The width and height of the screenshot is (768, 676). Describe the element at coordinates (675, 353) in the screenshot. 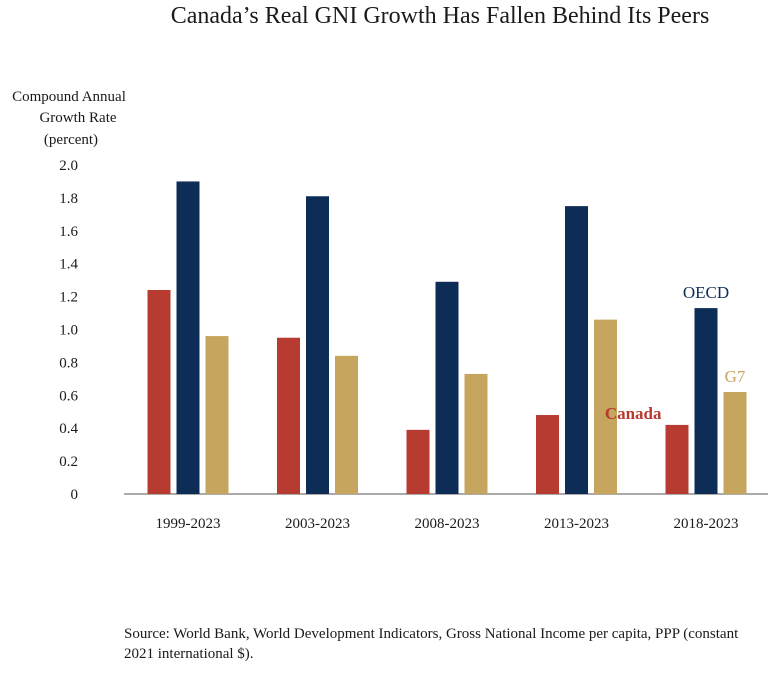

I see `series-labels: Canada OECD G7` at that location.